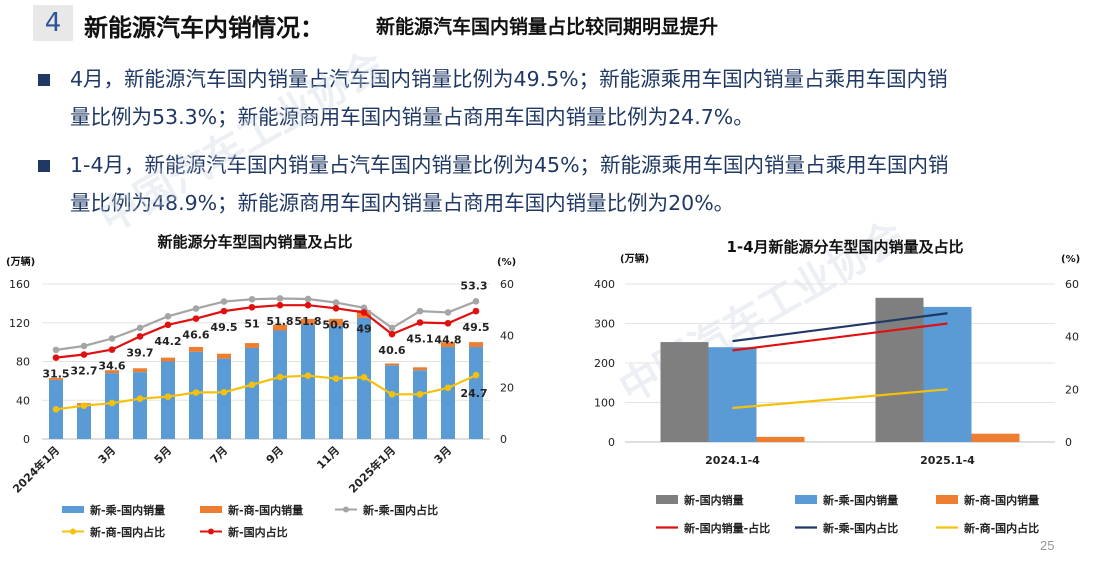  Describe the element at coordinates (1047, 545) in the screenshot. I see `page-number: 25` at that location.